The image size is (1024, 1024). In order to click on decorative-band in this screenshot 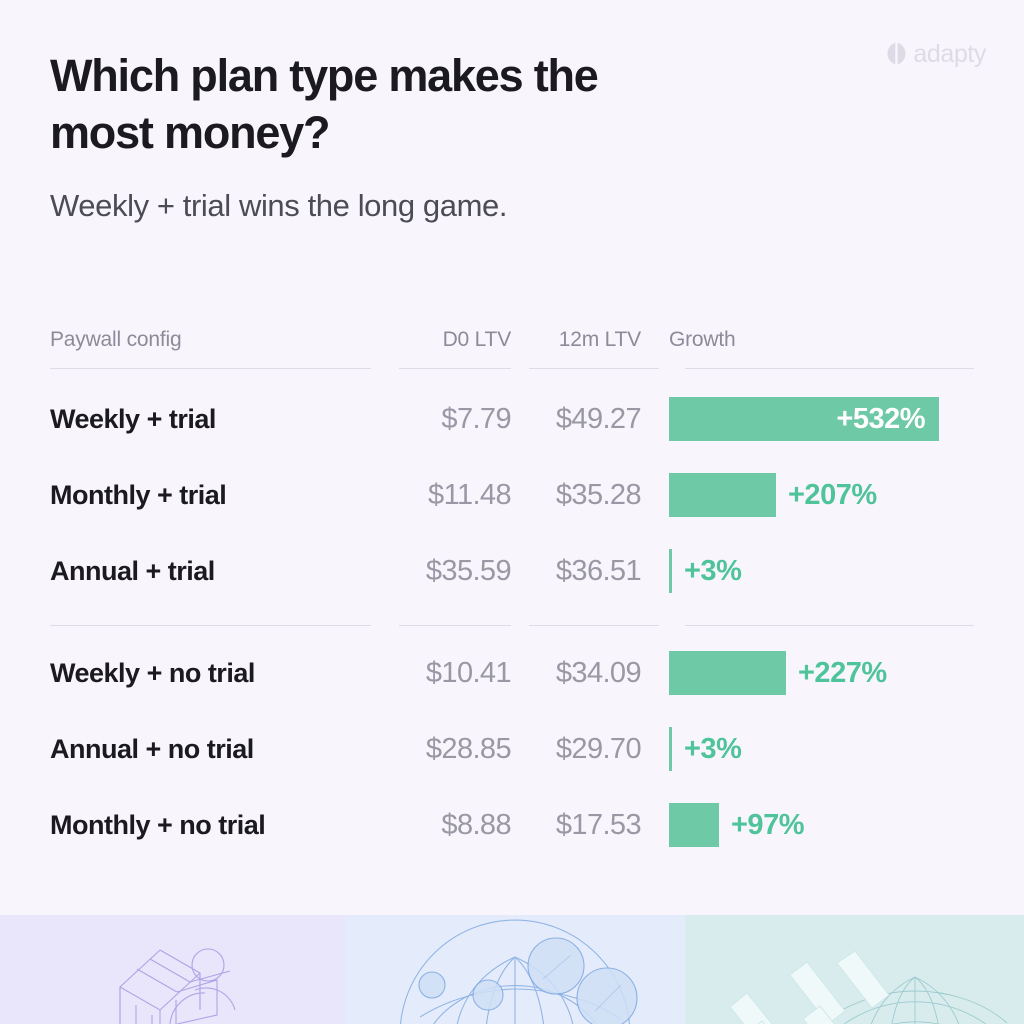, I will do `click(512, 969)`.